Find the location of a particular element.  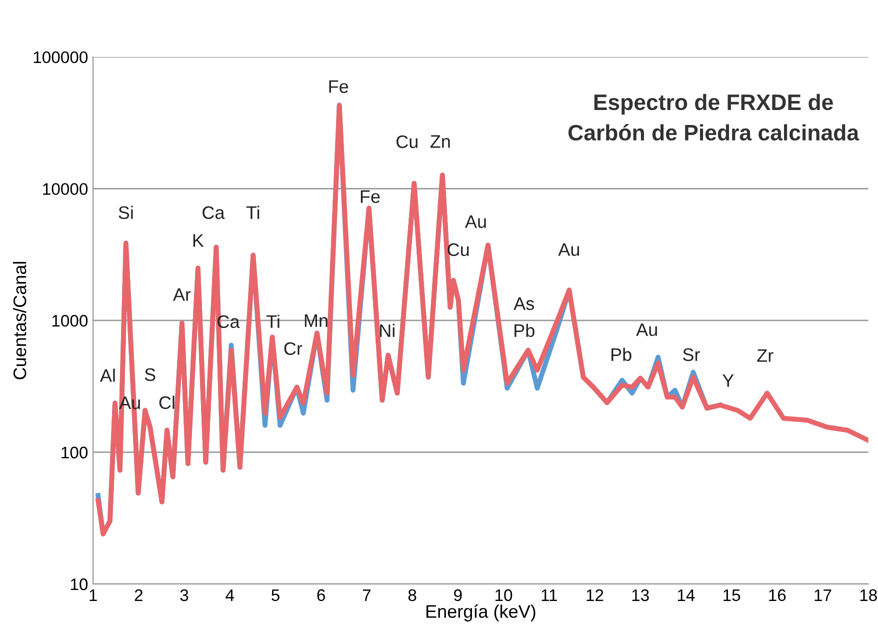

x-tick-label: 7 is located at coordinates (366, 595).